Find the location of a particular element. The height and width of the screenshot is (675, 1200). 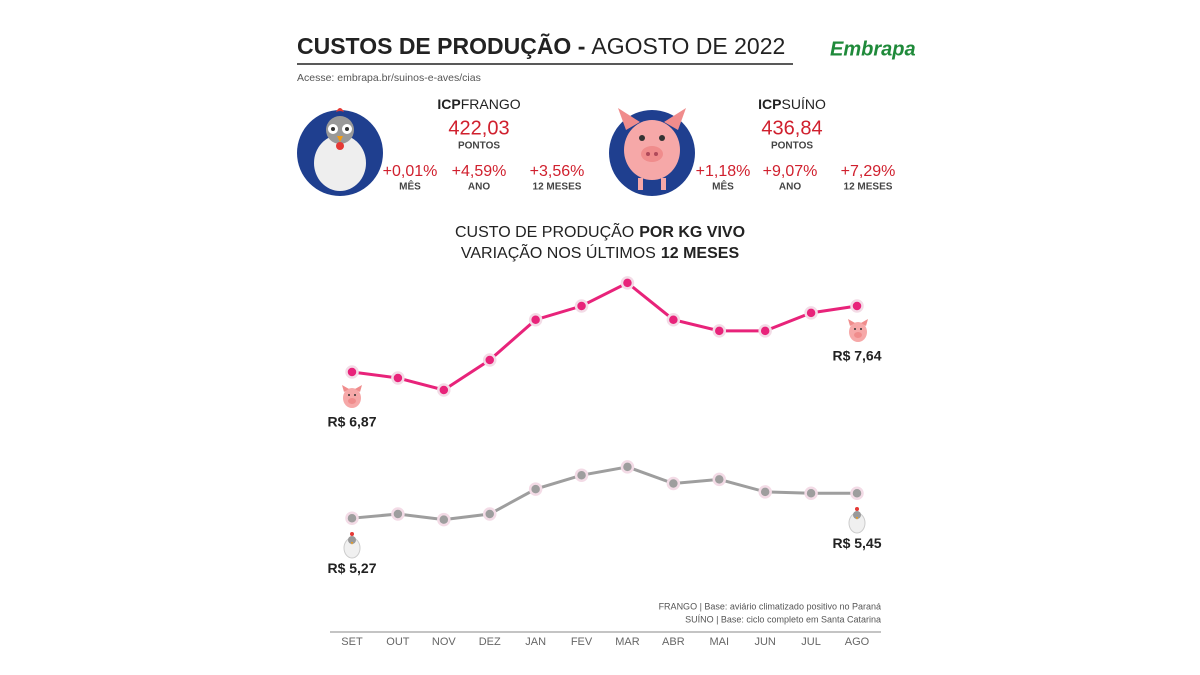

pig-badge is located at coordinates (652, 152).